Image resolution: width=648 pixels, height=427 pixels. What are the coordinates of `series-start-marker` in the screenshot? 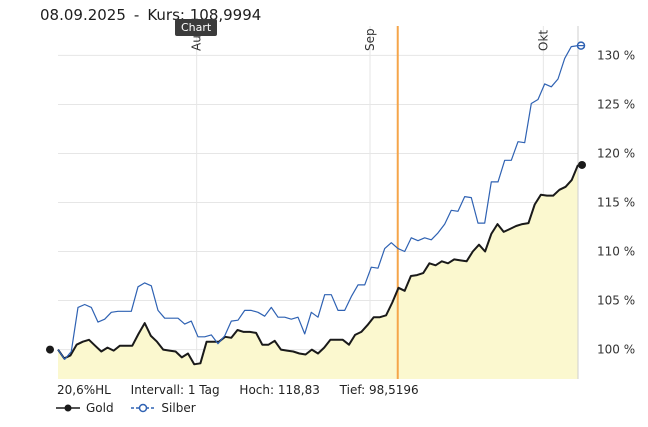 It's located at (50, 349).